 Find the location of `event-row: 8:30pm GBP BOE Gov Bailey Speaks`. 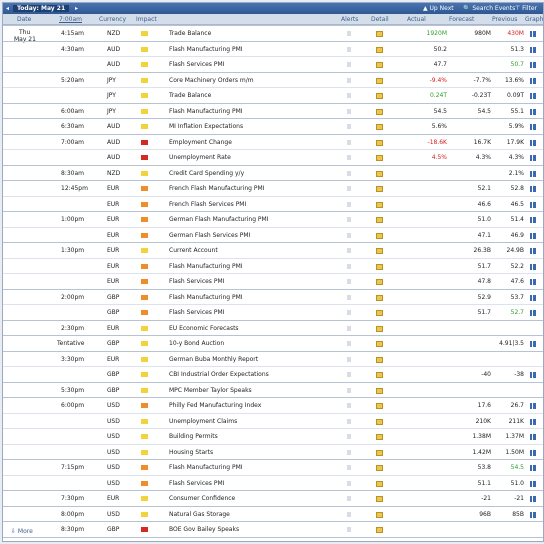

event-row: 8:30pm GBP BOE Gov Bailey Speaks is located at coordinates (273, 529).